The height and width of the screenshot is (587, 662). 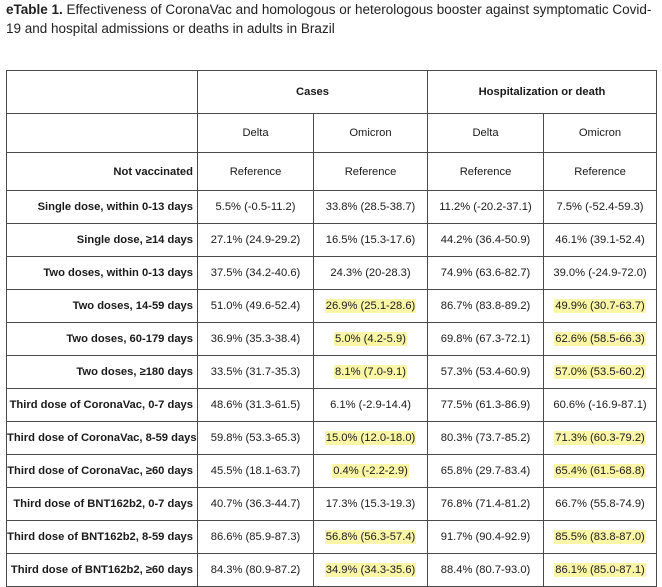 I want to click on group-header-hospitalization: Hospitalization or death, so click(x=542, y=92).